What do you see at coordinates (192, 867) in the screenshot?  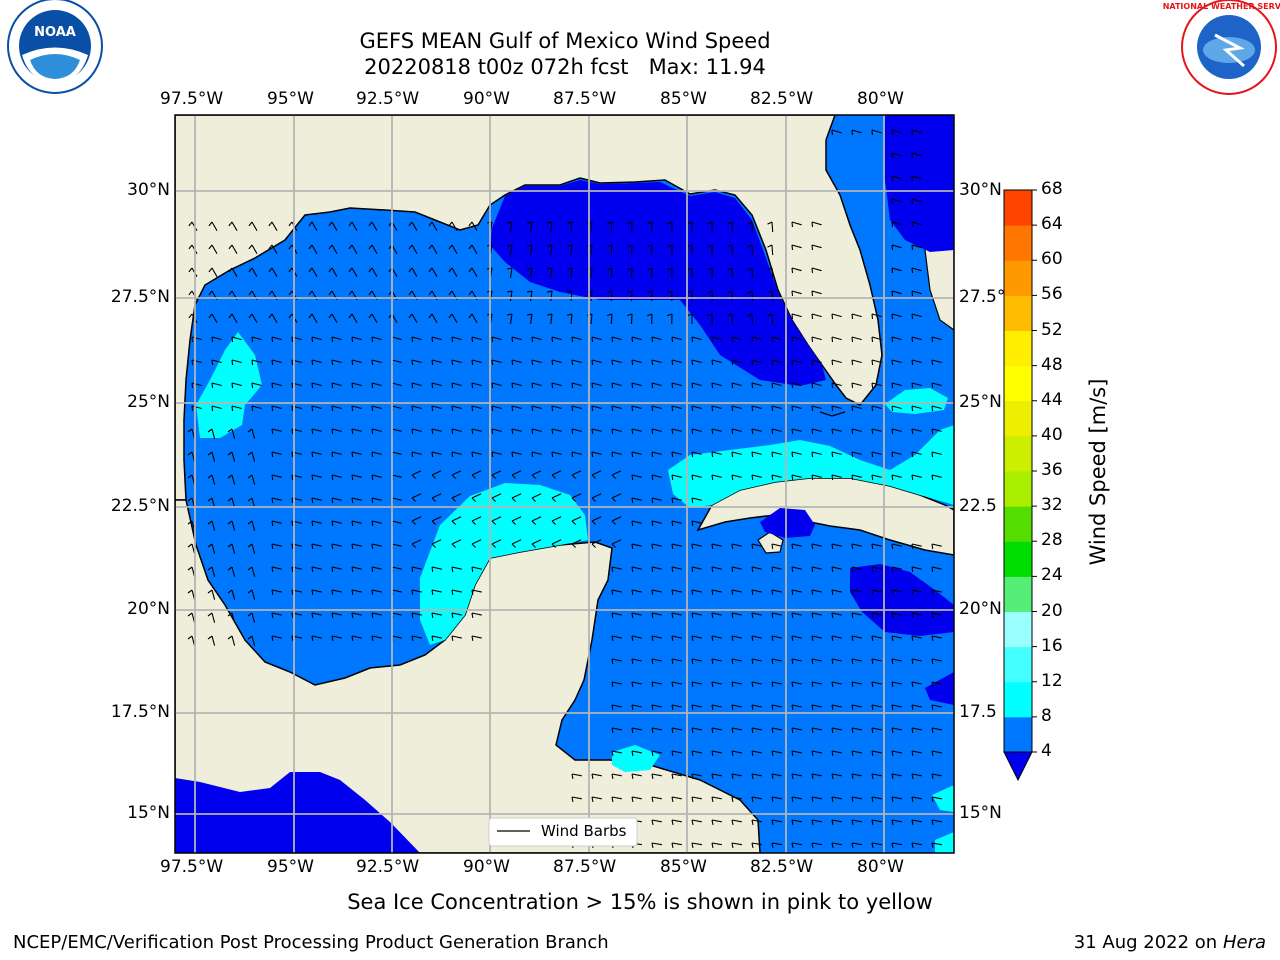 I see `lon-tick-bottom: 97.5°W` at bounding box center [192, 867].